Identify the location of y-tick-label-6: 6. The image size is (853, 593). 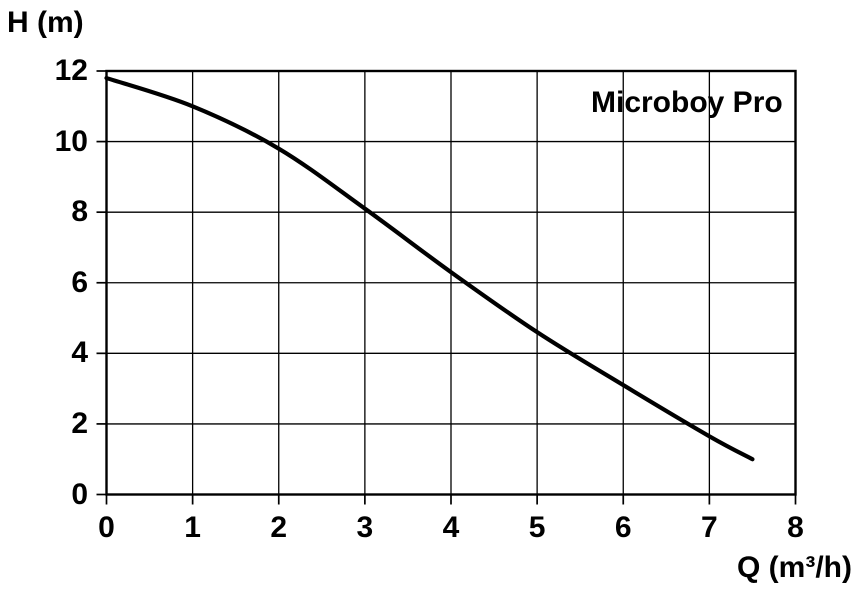
(79, 282).